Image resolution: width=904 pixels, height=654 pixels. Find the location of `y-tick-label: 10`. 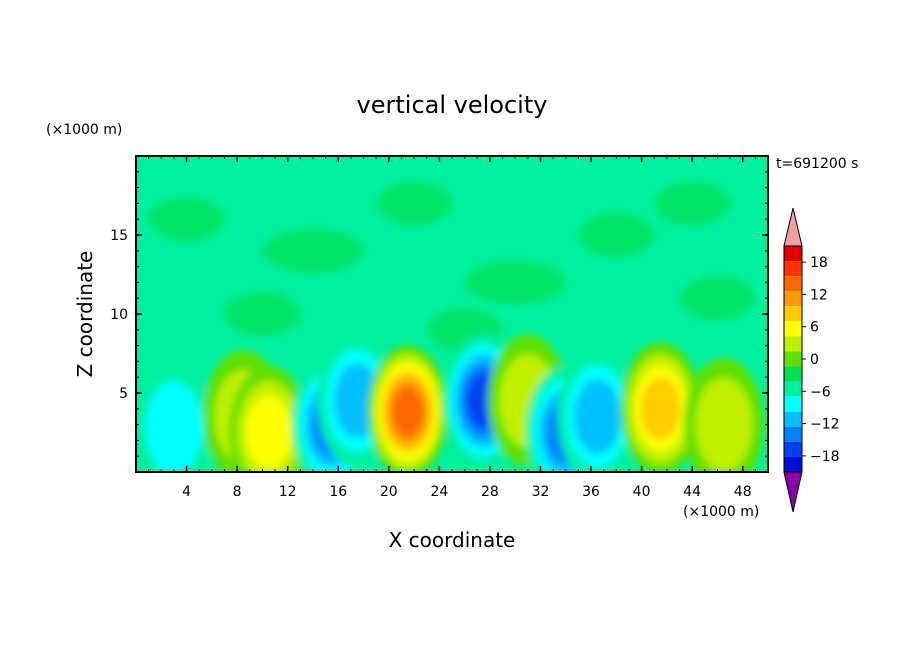

y-tick-label: 10 is located at coordinates (119, 315).